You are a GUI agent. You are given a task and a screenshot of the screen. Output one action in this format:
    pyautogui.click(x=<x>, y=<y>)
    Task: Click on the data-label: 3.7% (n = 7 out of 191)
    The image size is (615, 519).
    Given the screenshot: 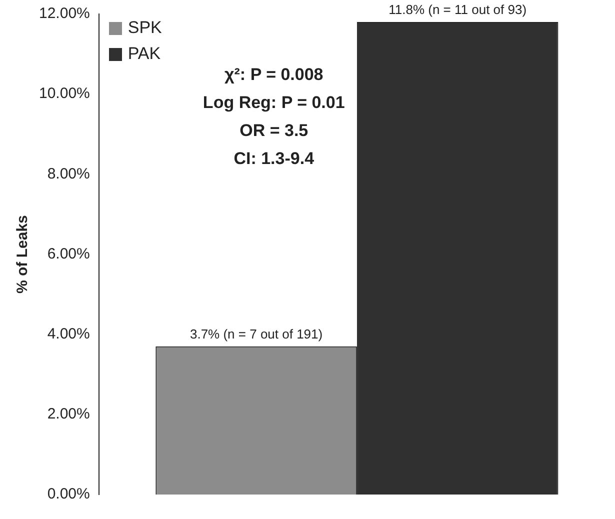 What is the action you would take?
    pyautogui.click(x=256, y=334)
    